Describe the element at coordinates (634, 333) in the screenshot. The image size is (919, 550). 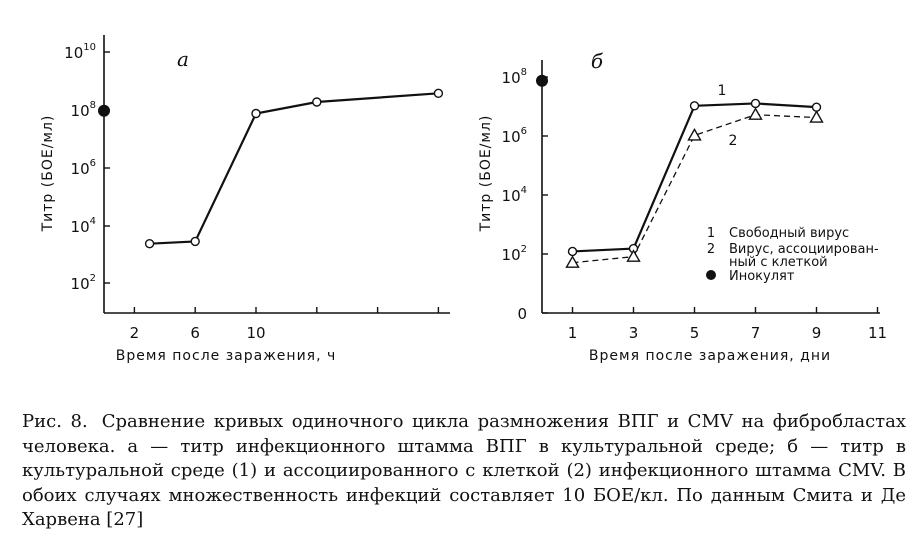
I see `panel-2-x-tick-label: 3` at that location.